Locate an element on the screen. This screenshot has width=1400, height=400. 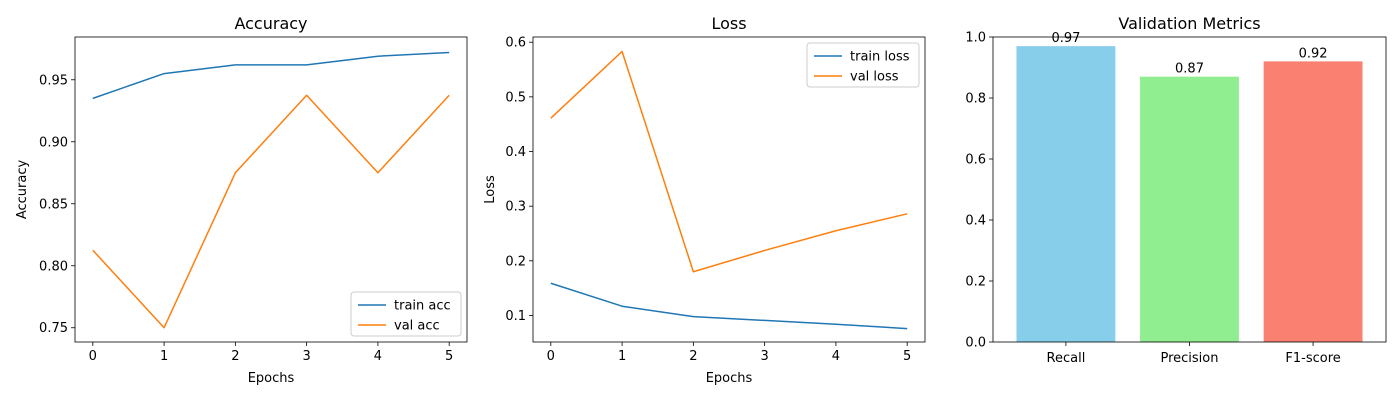
x-tick-label: F1-score is located at coordinates (1312, 358).